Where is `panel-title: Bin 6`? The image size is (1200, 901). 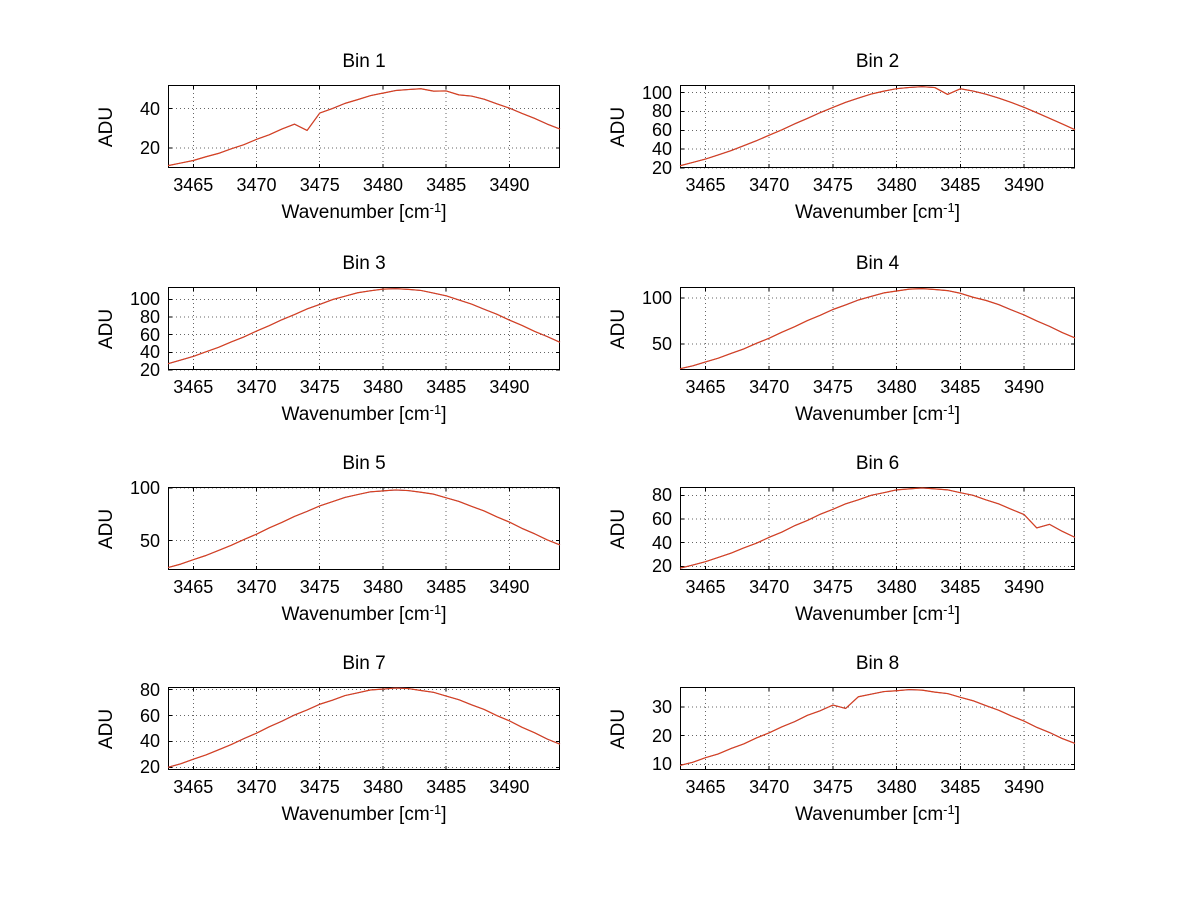
panel-title: Bin 6 is located at coordinates (877, 463).